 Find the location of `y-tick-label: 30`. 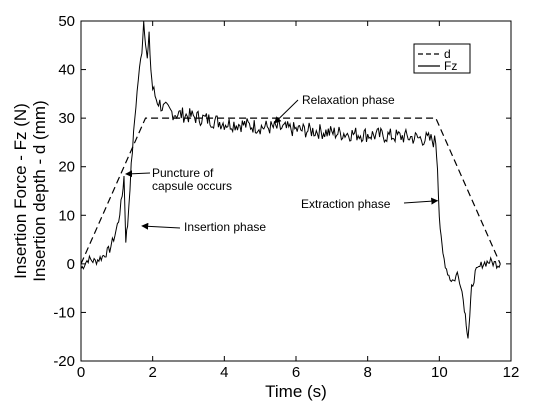

y-tick-label: 30 is located at coordinates (66, 118).